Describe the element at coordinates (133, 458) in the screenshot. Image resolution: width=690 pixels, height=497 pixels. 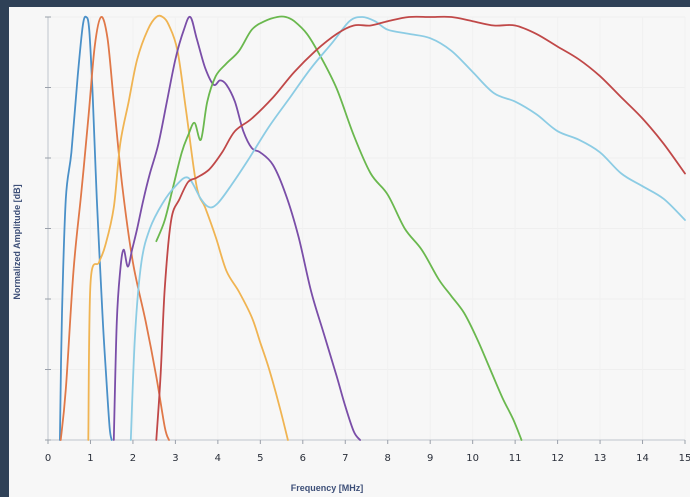
I see `x-tick-label: 2` at that location.